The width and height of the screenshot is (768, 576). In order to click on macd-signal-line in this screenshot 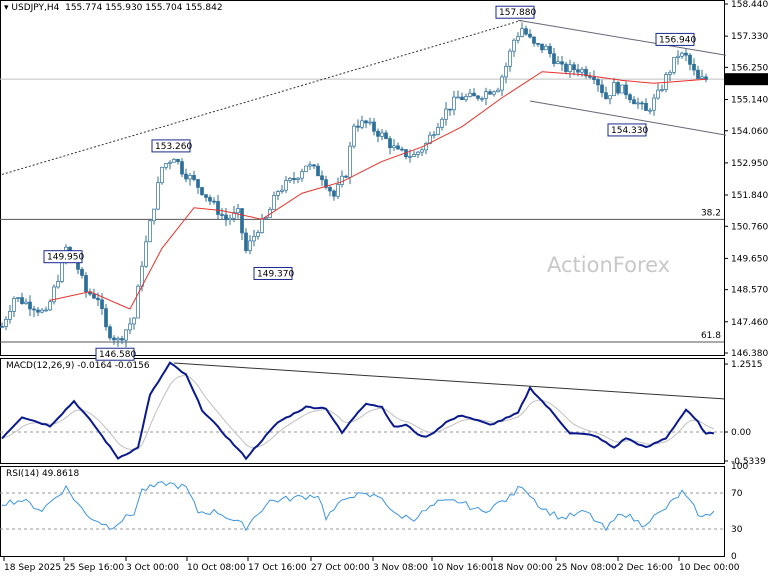, I will do `click(358, 412)`.